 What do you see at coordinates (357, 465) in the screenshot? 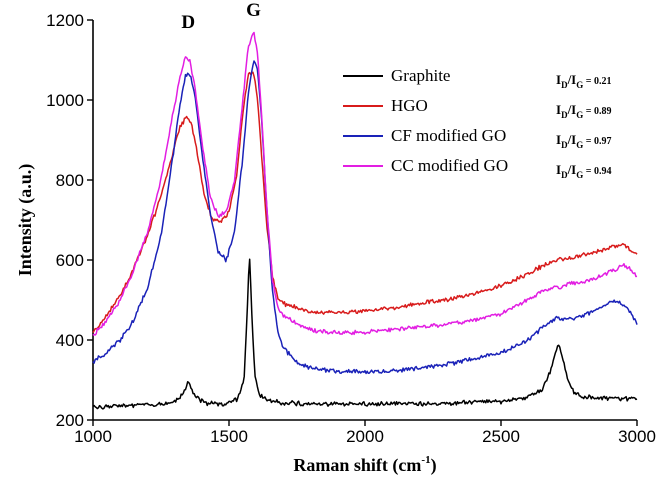
I see `x-axis-title-main: Raman shift (cm` at bounding box center [357, 465].